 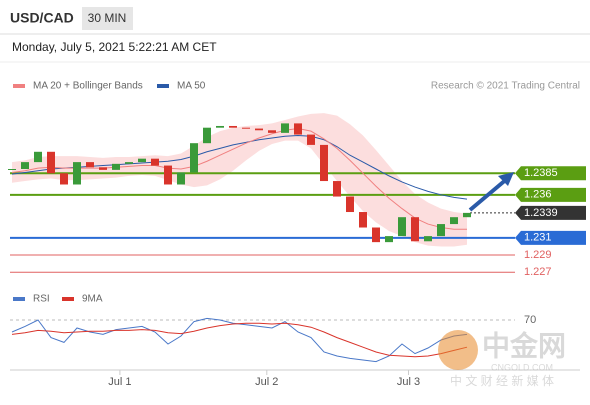 What do you see at coordinates (538, 272) in the screenshot?
I see `level-label: 1.227` at bounding box center [538, 272].